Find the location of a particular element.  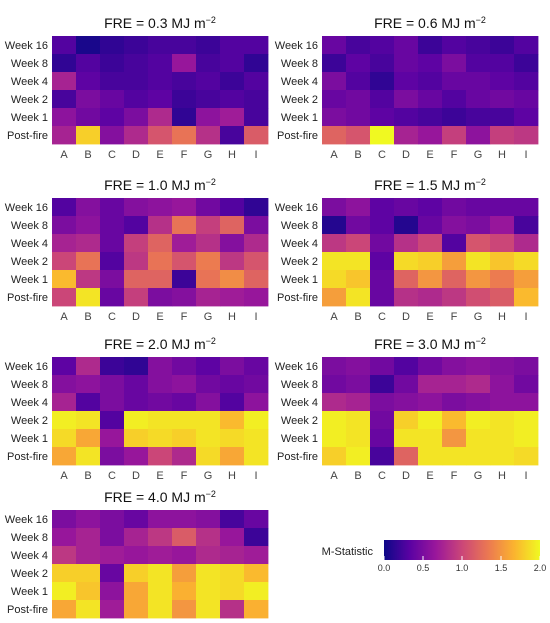

legend-tick-label: 2.0 is located at coordinates (540, 568).